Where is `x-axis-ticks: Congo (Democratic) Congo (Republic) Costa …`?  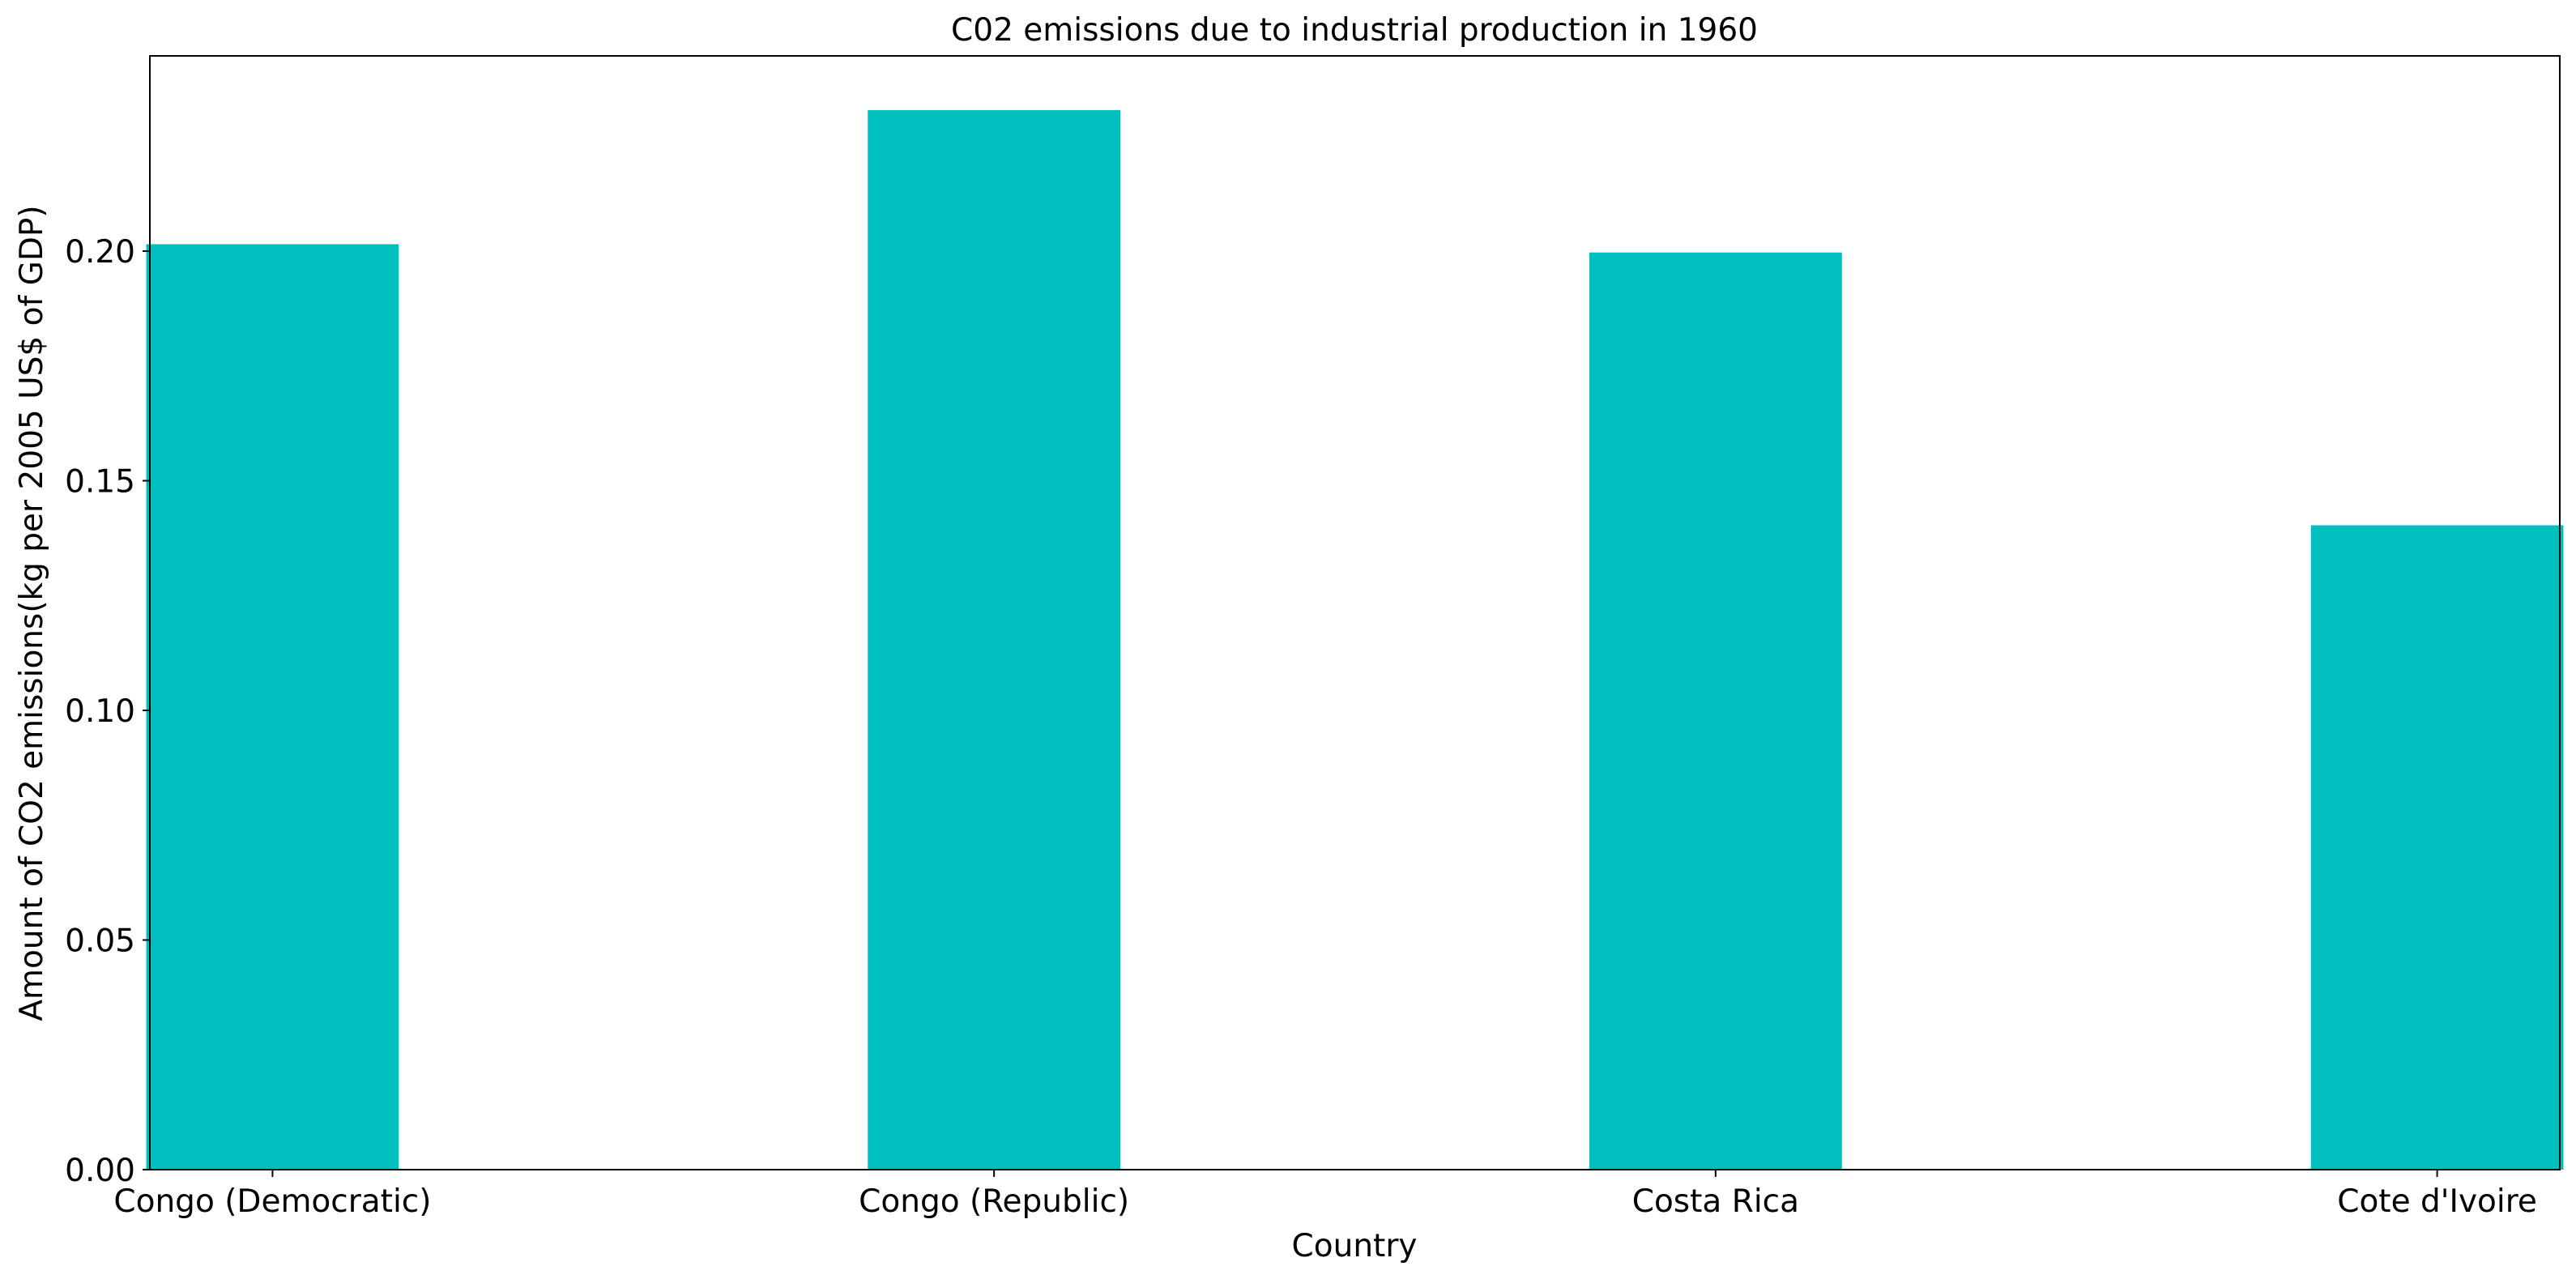
x-axis-ticks: Congo (Democratic) Congo (Republic) Costa … is located at coordinates (1325, 1195).